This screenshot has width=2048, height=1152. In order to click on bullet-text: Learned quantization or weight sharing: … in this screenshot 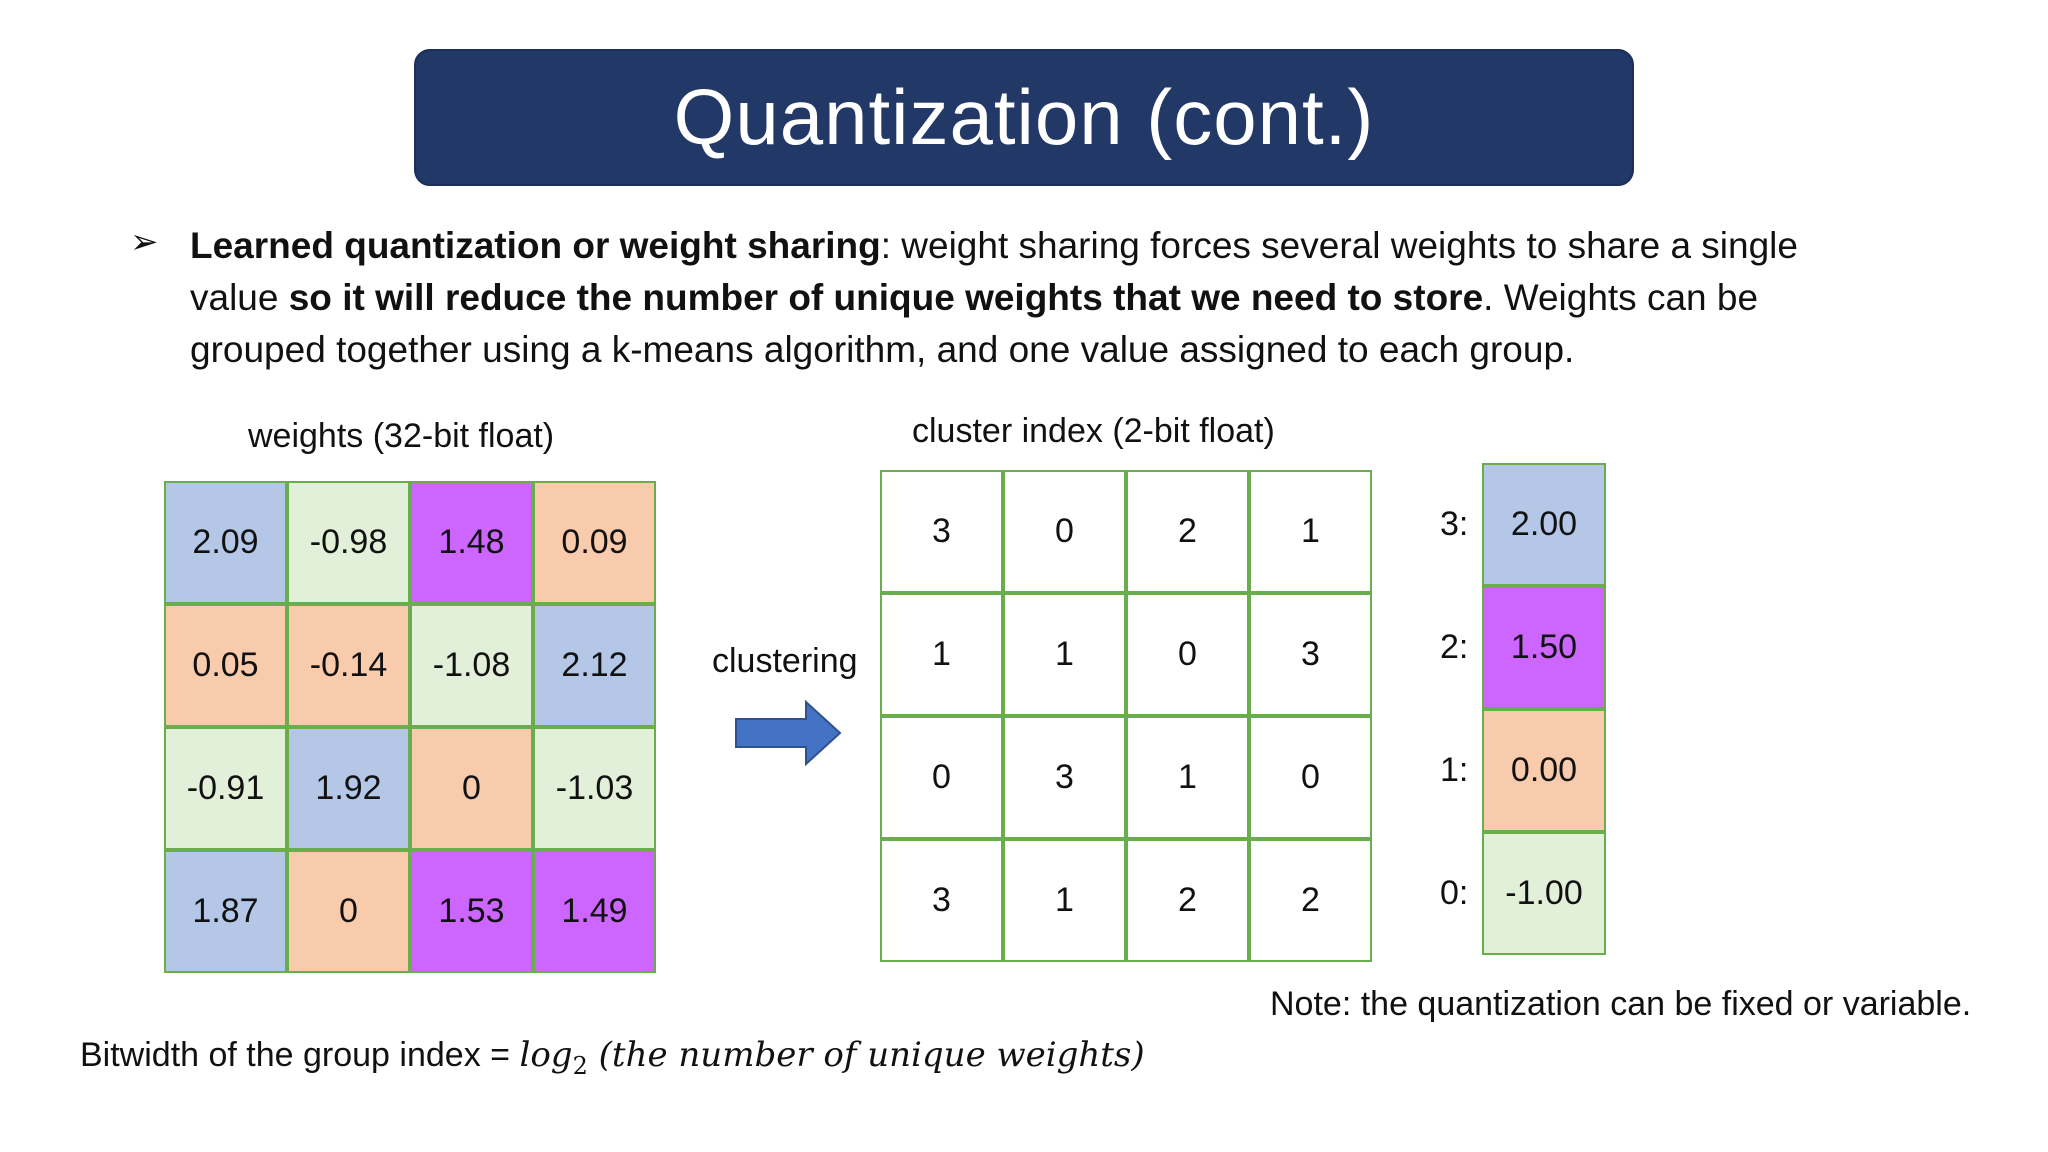, I will do `click(1030, 298)`.